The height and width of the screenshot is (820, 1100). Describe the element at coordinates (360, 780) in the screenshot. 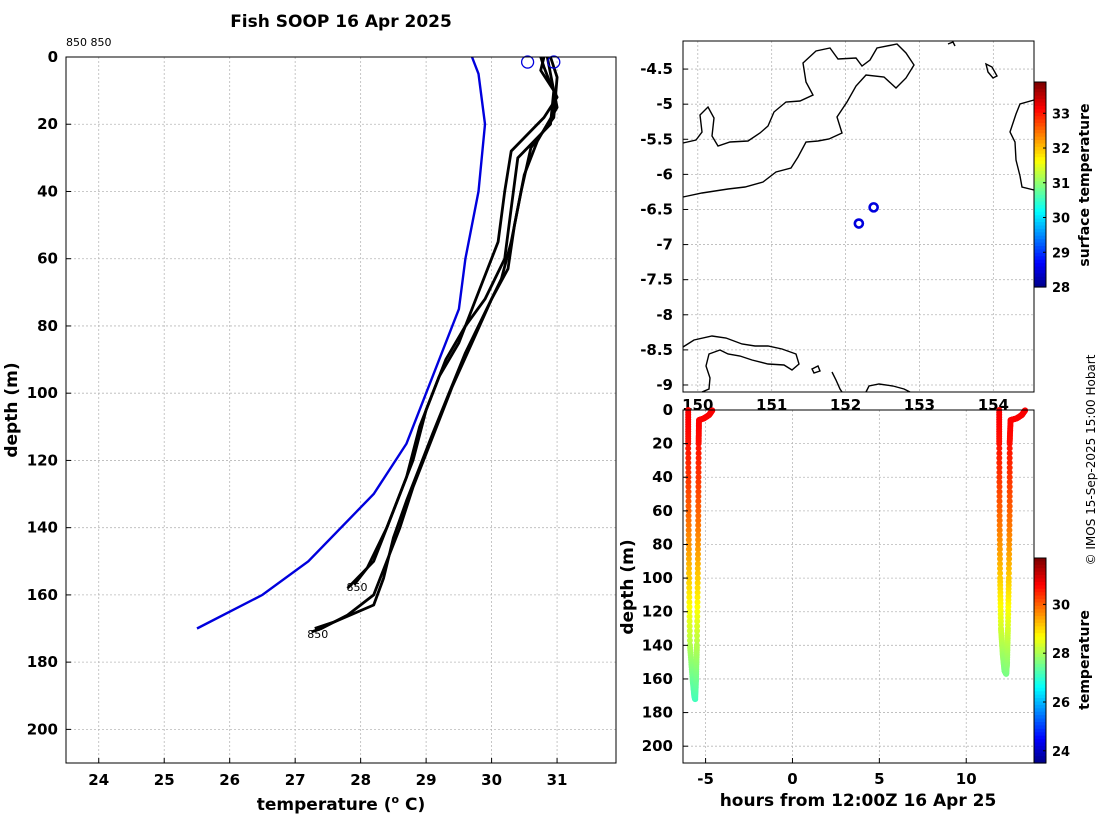

I see `profile-xtick-label: 28` at that location.